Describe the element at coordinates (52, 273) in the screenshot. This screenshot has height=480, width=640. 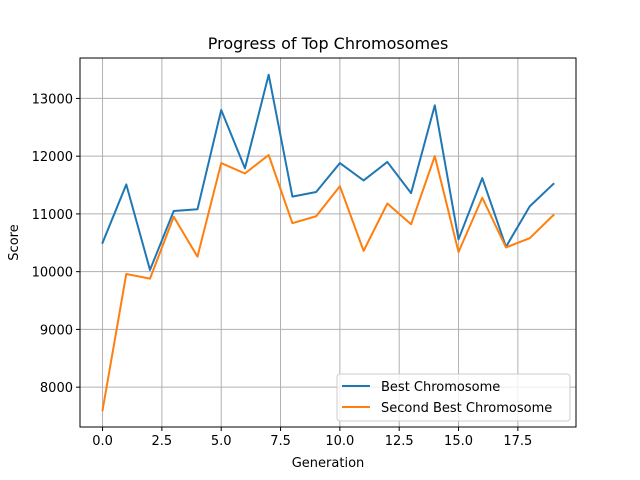
I see `y-tick-label: 10000` at that location.